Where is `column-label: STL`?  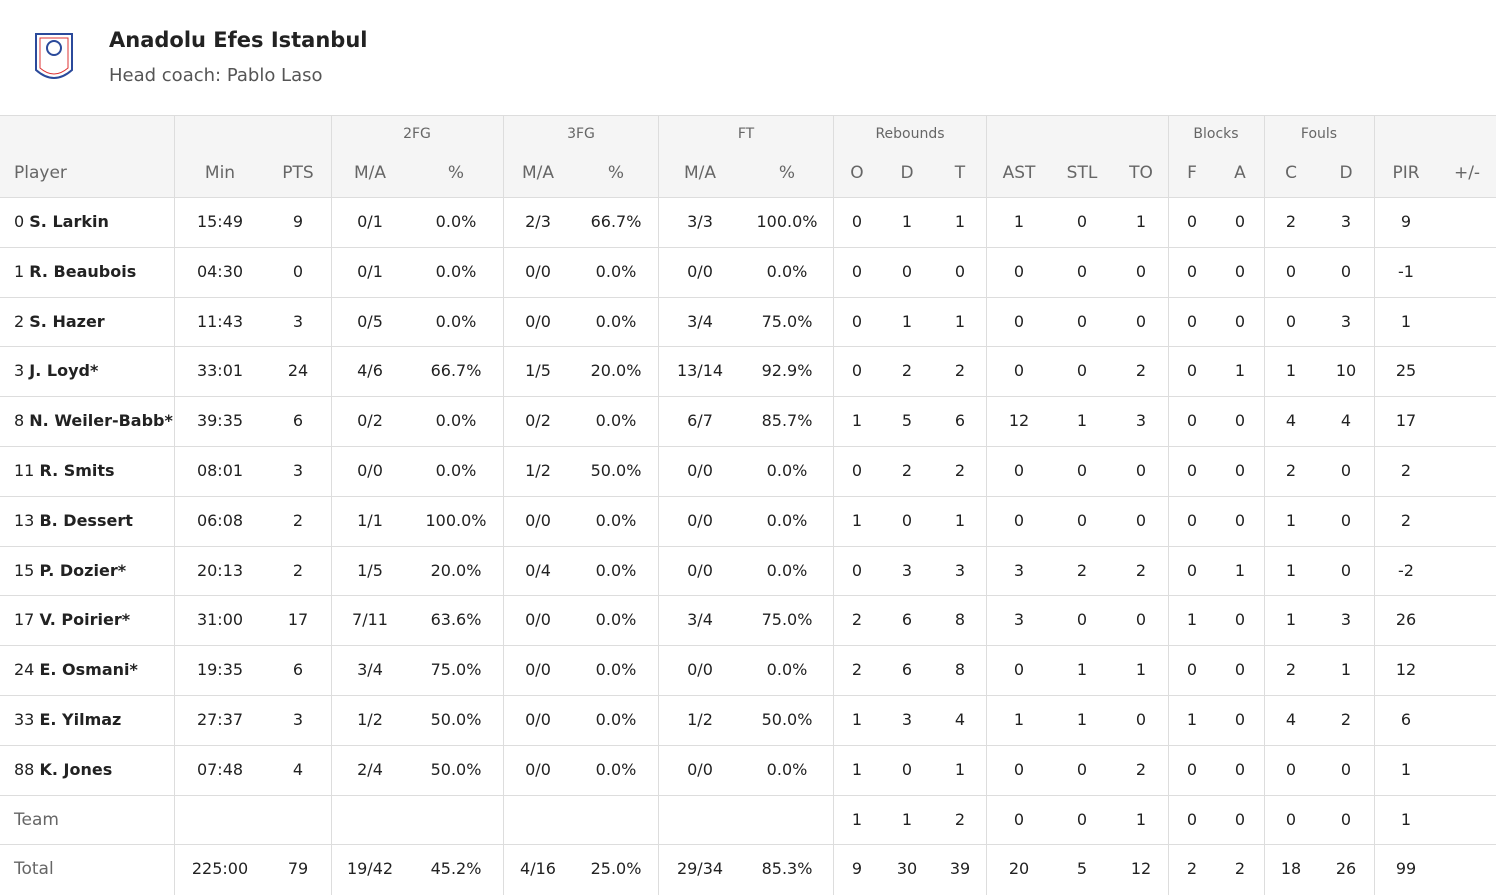
column-label: STL is located at coordinates (1082, 173).